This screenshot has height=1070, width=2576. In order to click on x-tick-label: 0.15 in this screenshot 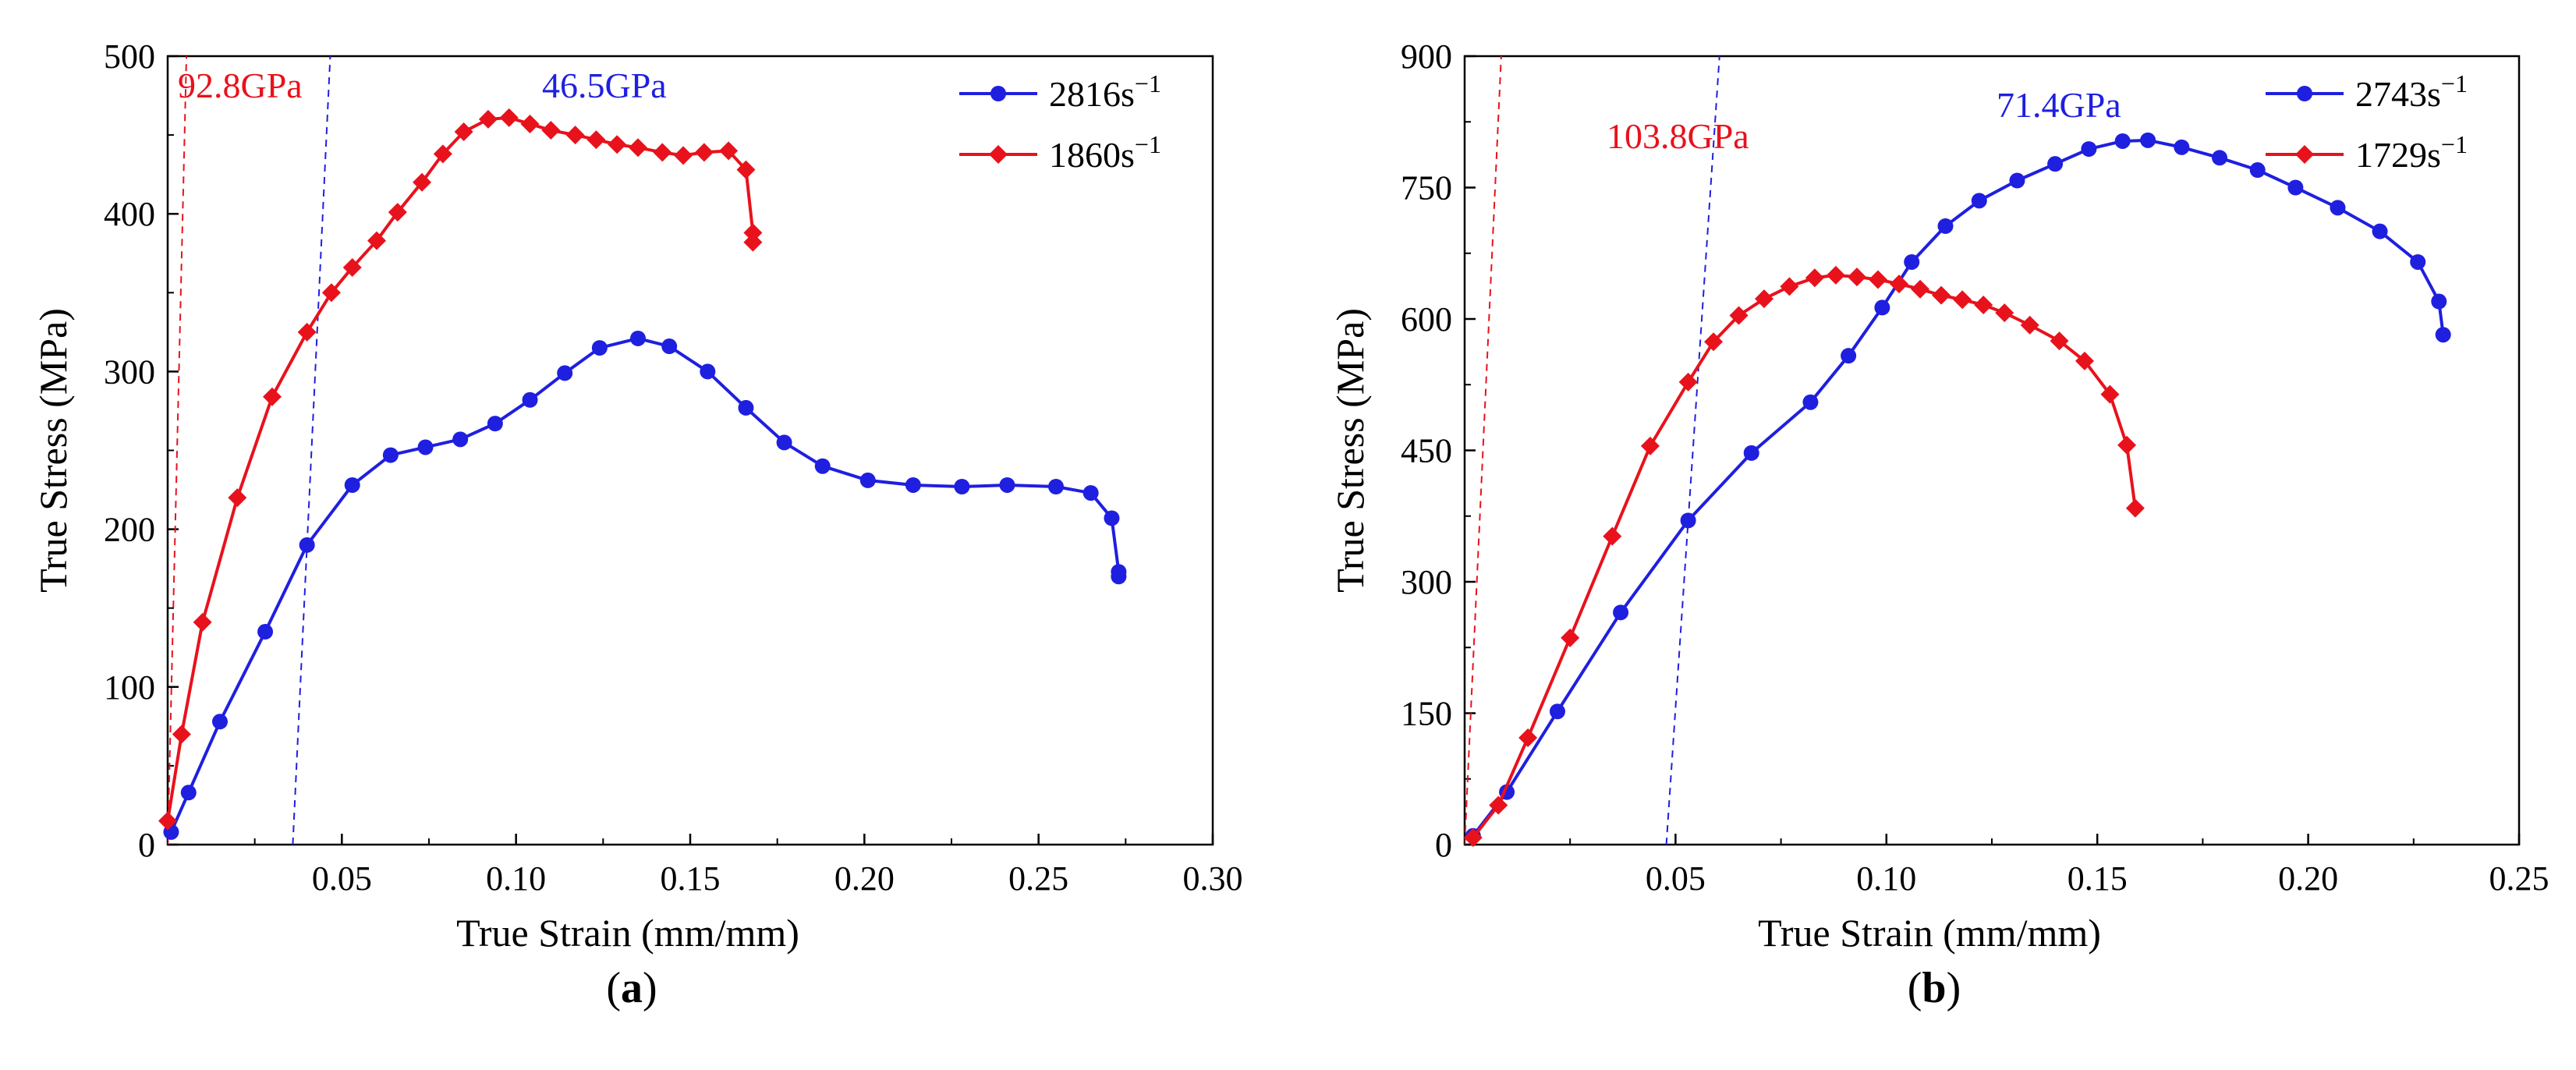, I will do `click(2098, 878)`.